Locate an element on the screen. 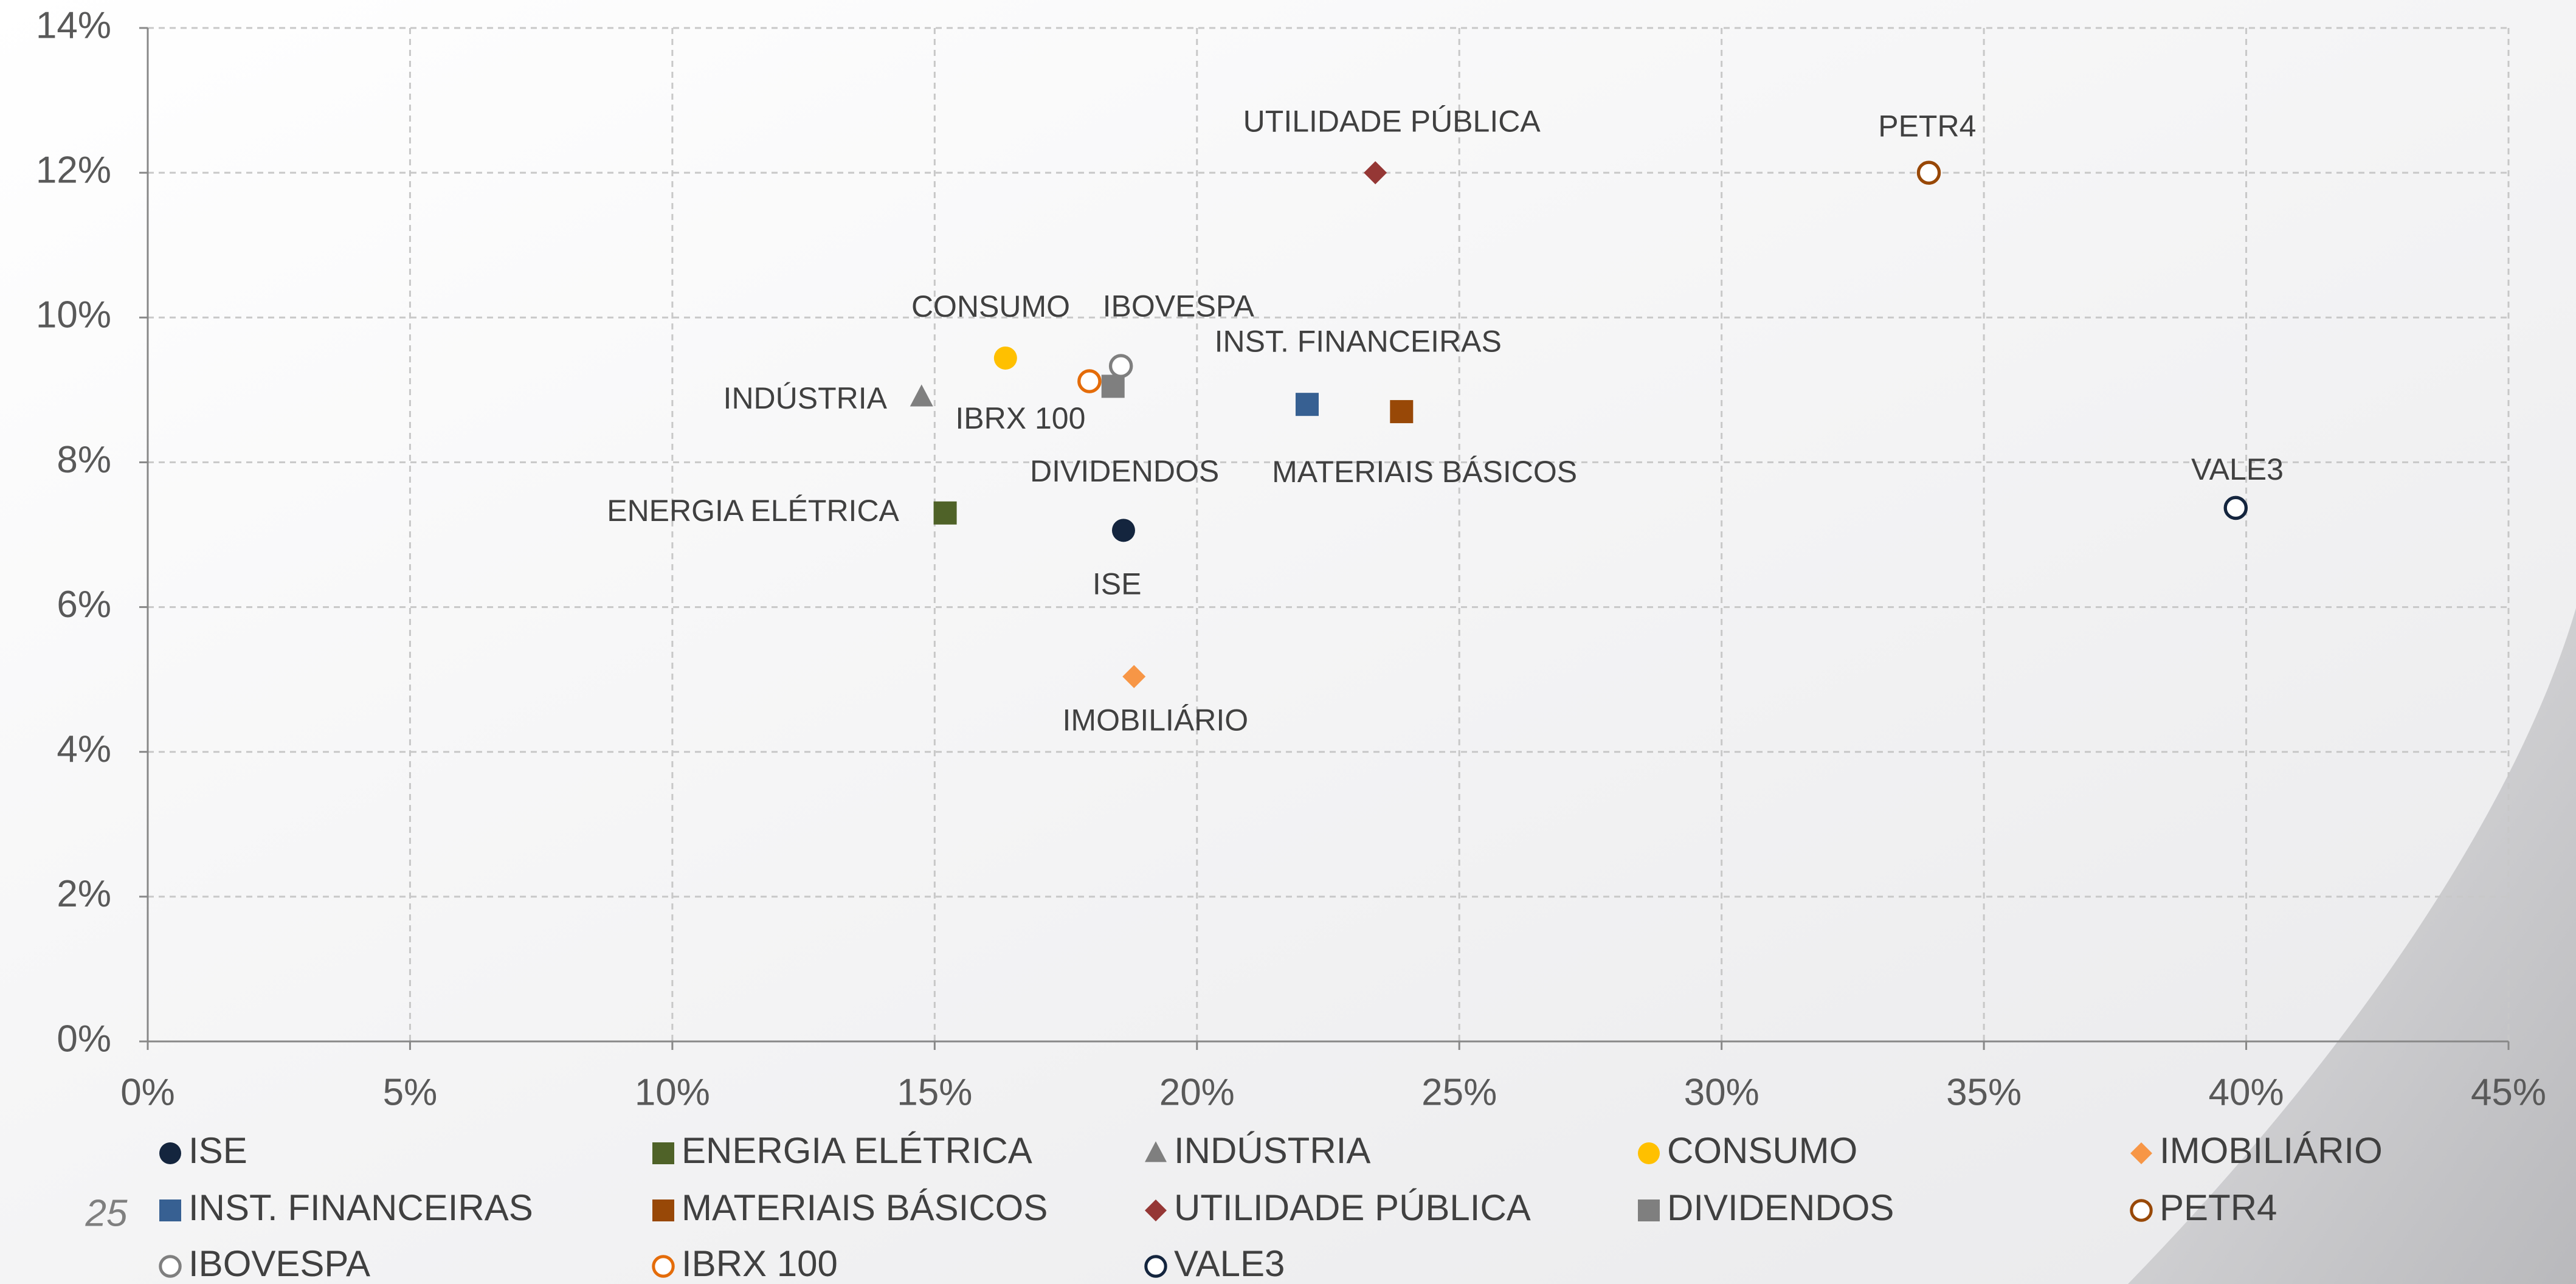 This screenshot has height=1284, width=2576. point-label: INDÚSTRIA is located at coordinates (805, 398).